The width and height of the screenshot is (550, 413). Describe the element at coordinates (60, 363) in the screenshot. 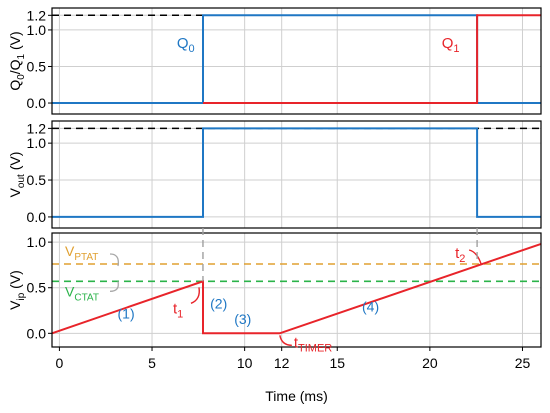

I see `x-tick-label: 0` at that location.